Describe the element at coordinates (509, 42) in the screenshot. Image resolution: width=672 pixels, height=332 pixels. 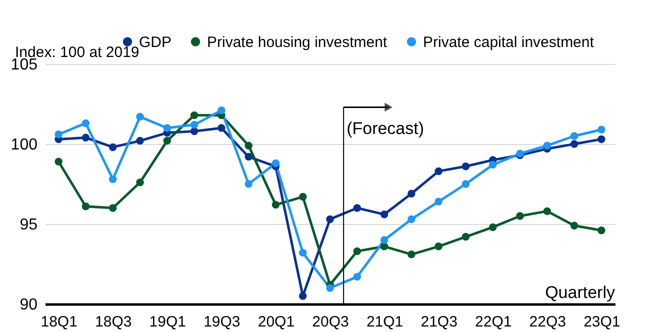
I see `legend-label: Private capital investment` at that location.